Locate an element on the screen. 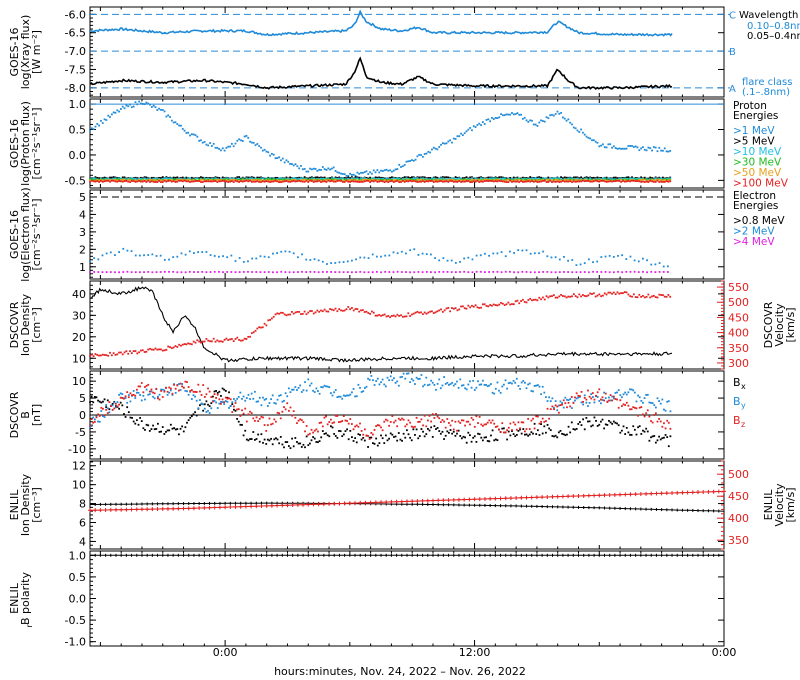 The height and width of the screenshot is (680, 800). y-tick-label: 40 is located at coordinates (79, 294).